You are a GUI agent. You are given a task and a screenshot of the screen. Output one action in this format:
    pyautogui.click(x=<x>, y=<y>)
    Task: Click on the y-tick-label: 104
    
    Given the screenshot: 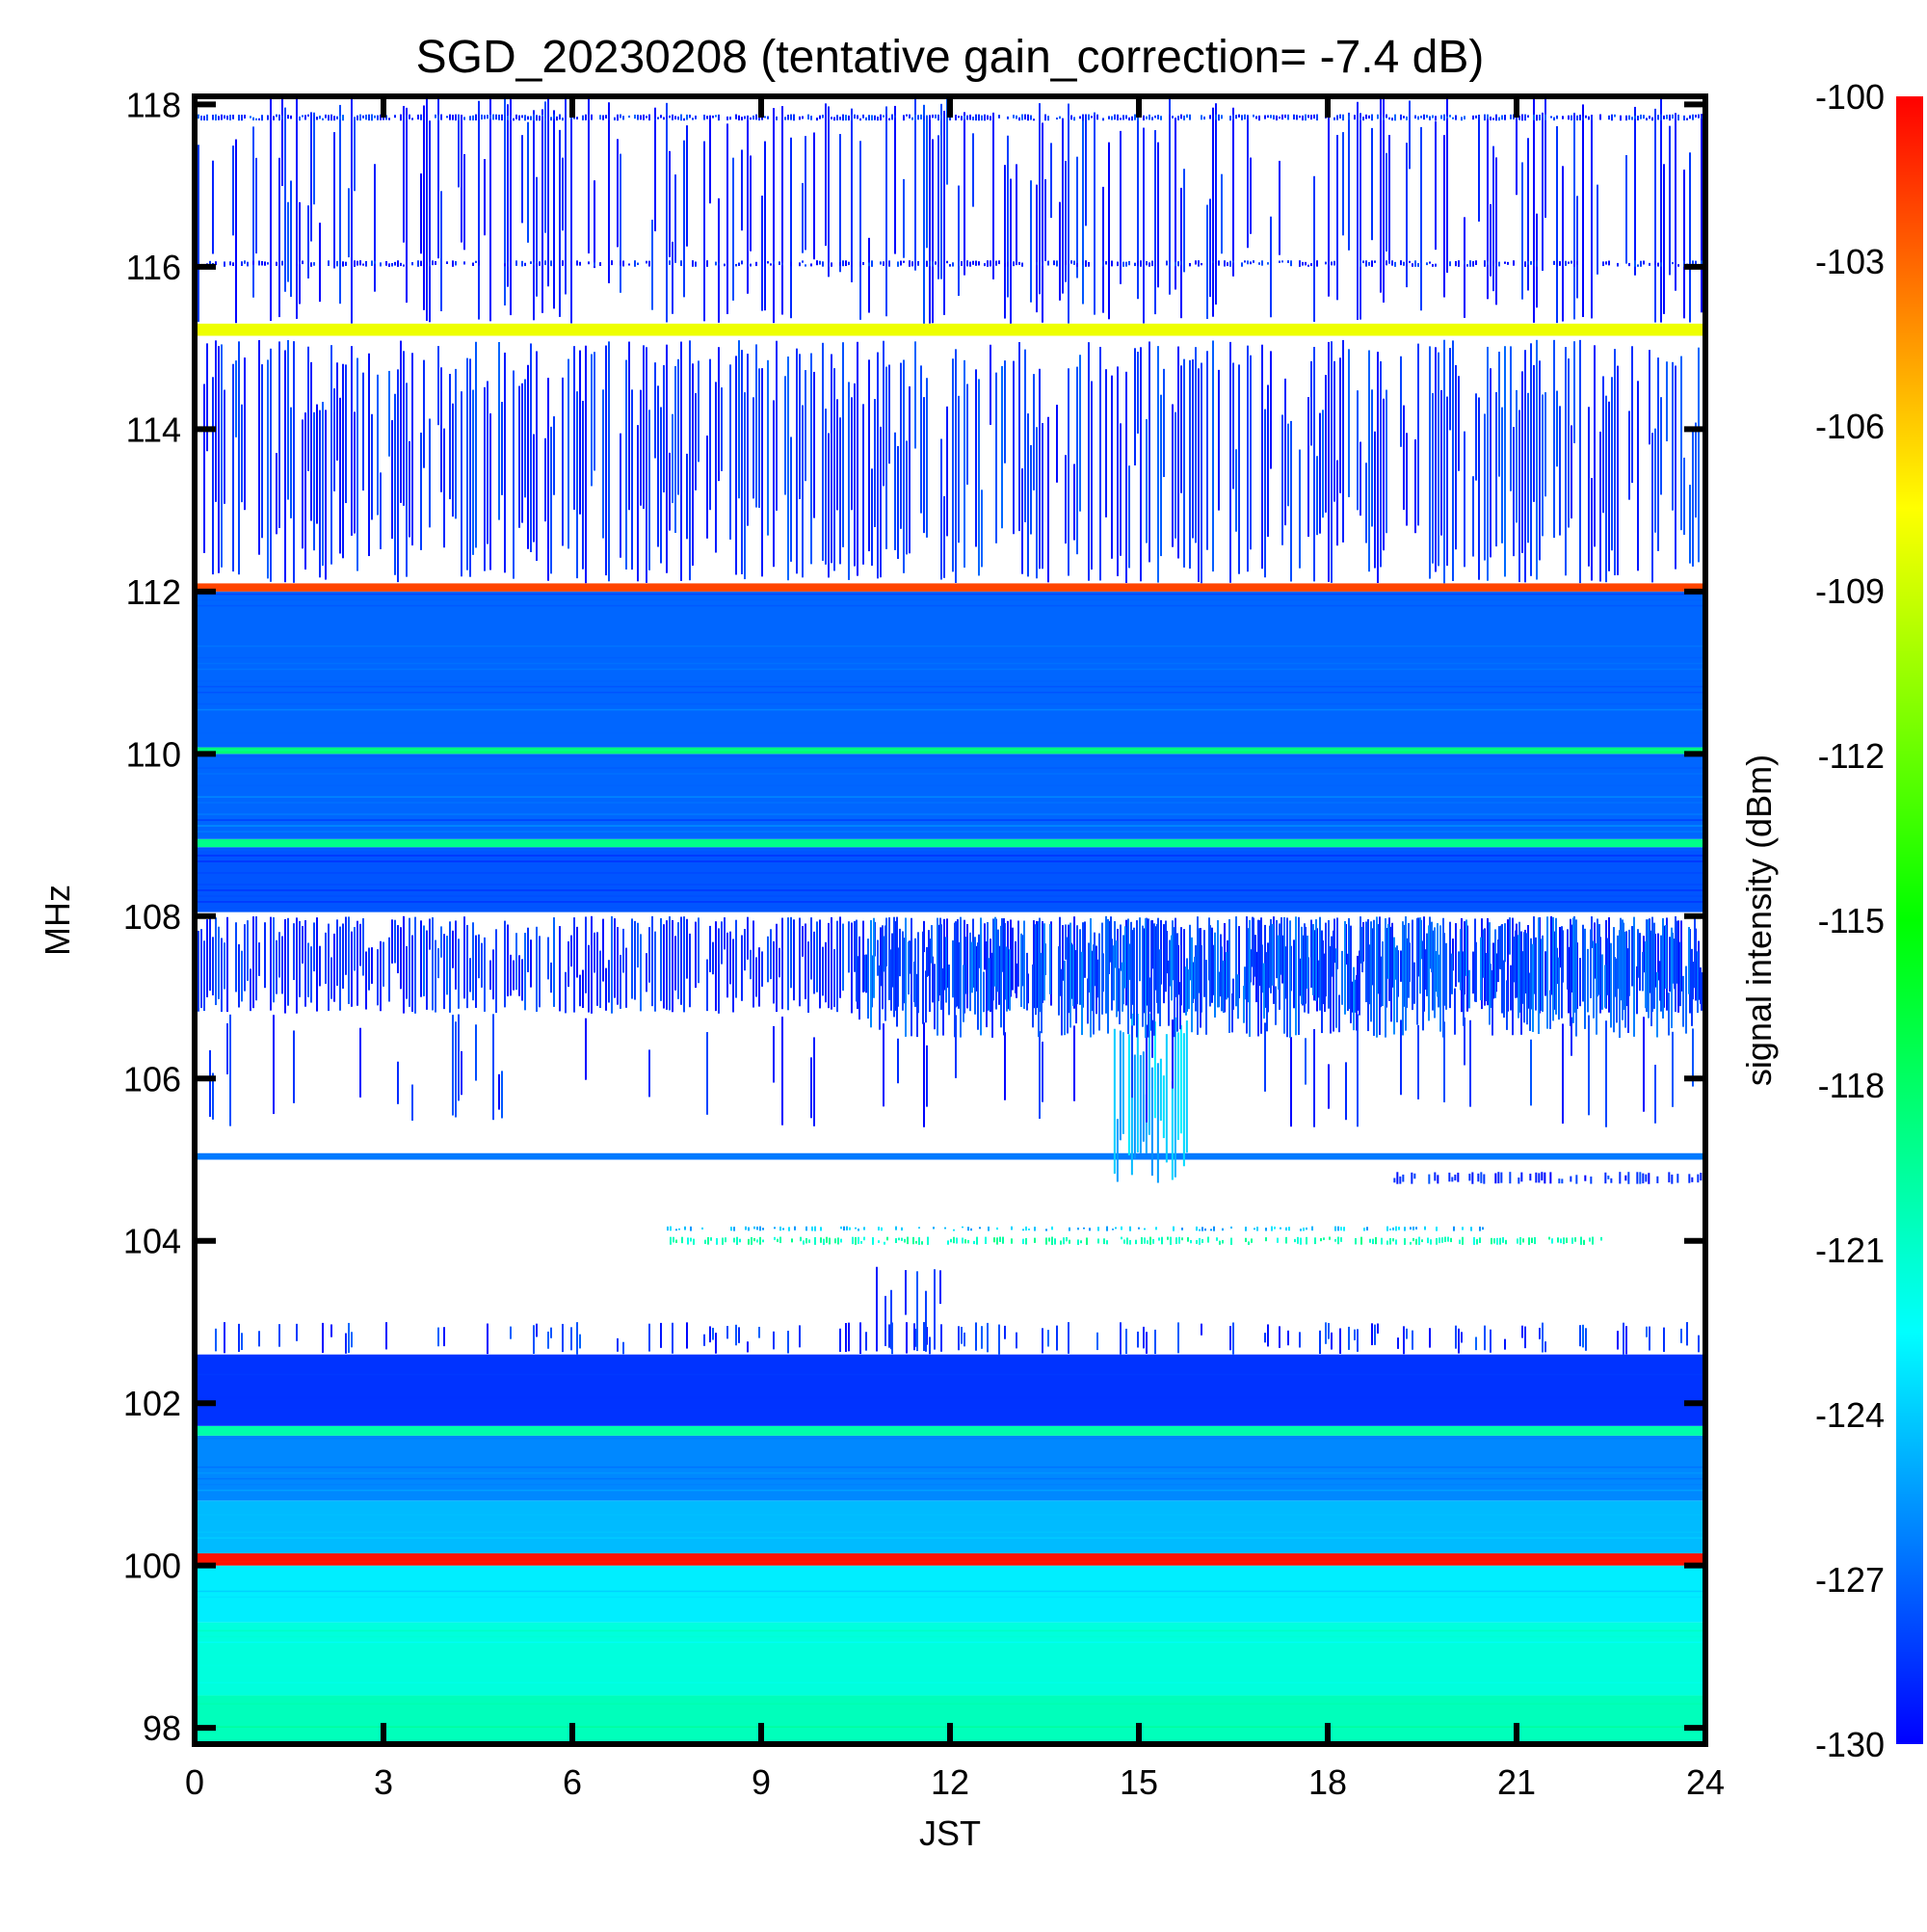 What is the action you would take?
    pyautogui.click(x=152, y=1241)
    